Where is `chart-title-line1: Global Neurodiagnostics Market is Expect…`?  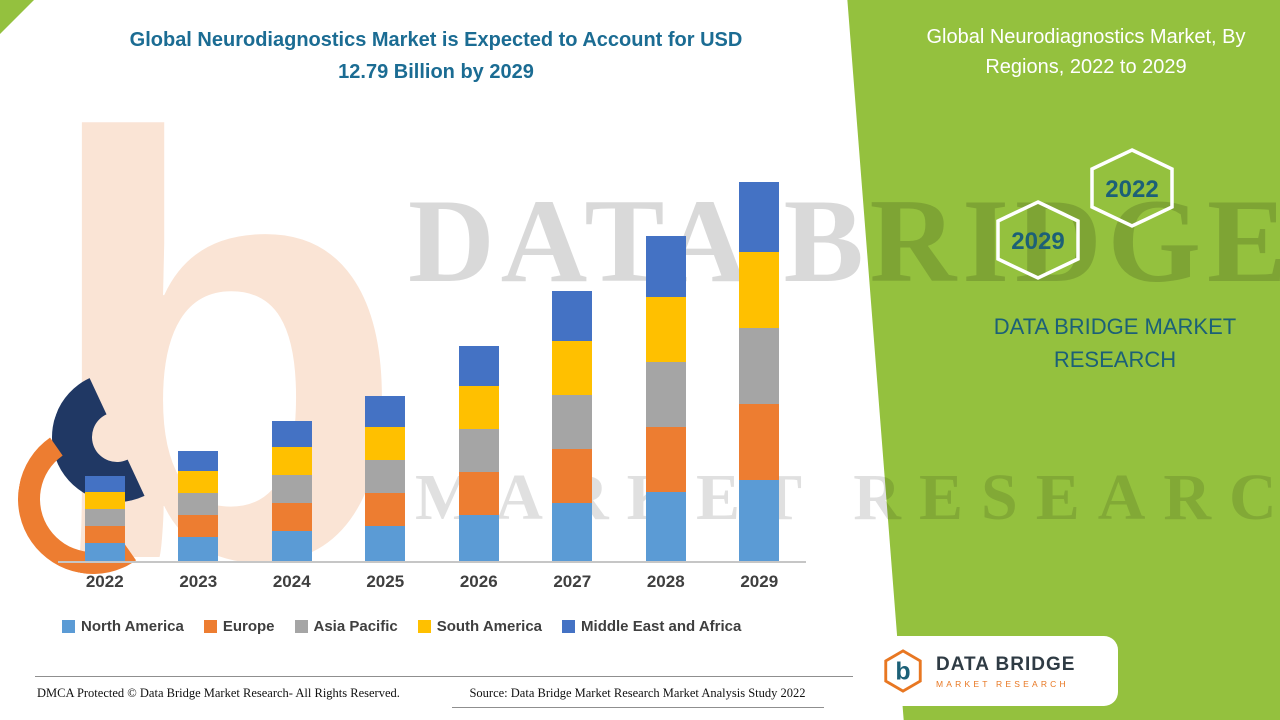 chart-title-line1: Global Neurodiagnostics Market is Expect… is located at coordinates (436, 40).